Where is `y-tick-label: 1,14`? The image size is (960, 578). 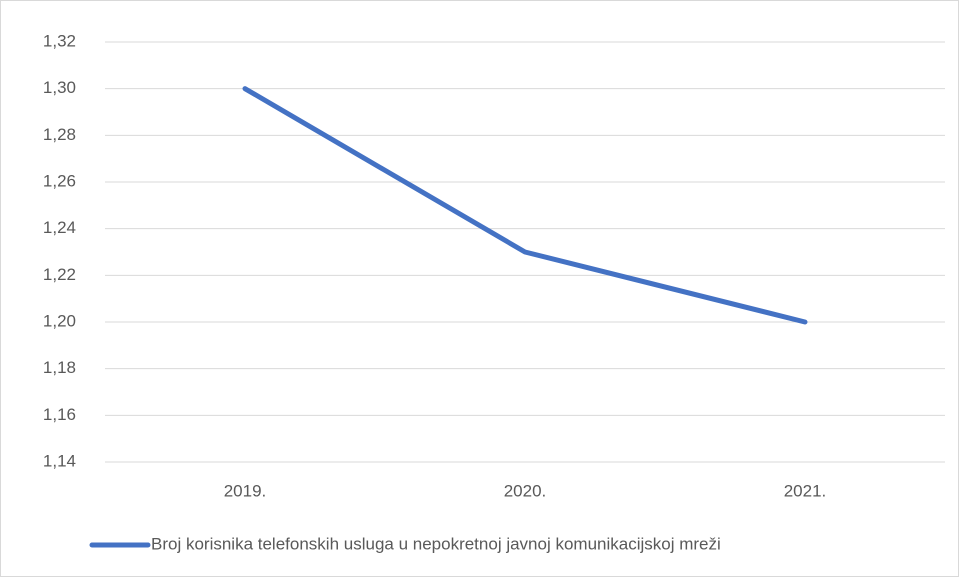 y-tick-label: 1,14 is located at coordinates (59, 460).